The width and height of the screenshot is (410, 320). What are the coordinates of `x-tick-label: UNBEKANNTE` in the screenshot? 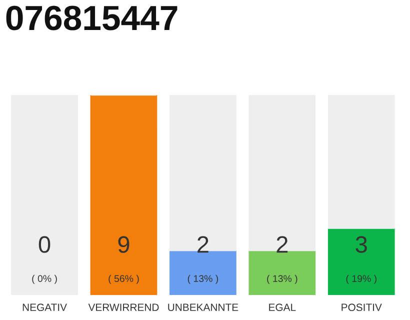 It's located at (203, 308).